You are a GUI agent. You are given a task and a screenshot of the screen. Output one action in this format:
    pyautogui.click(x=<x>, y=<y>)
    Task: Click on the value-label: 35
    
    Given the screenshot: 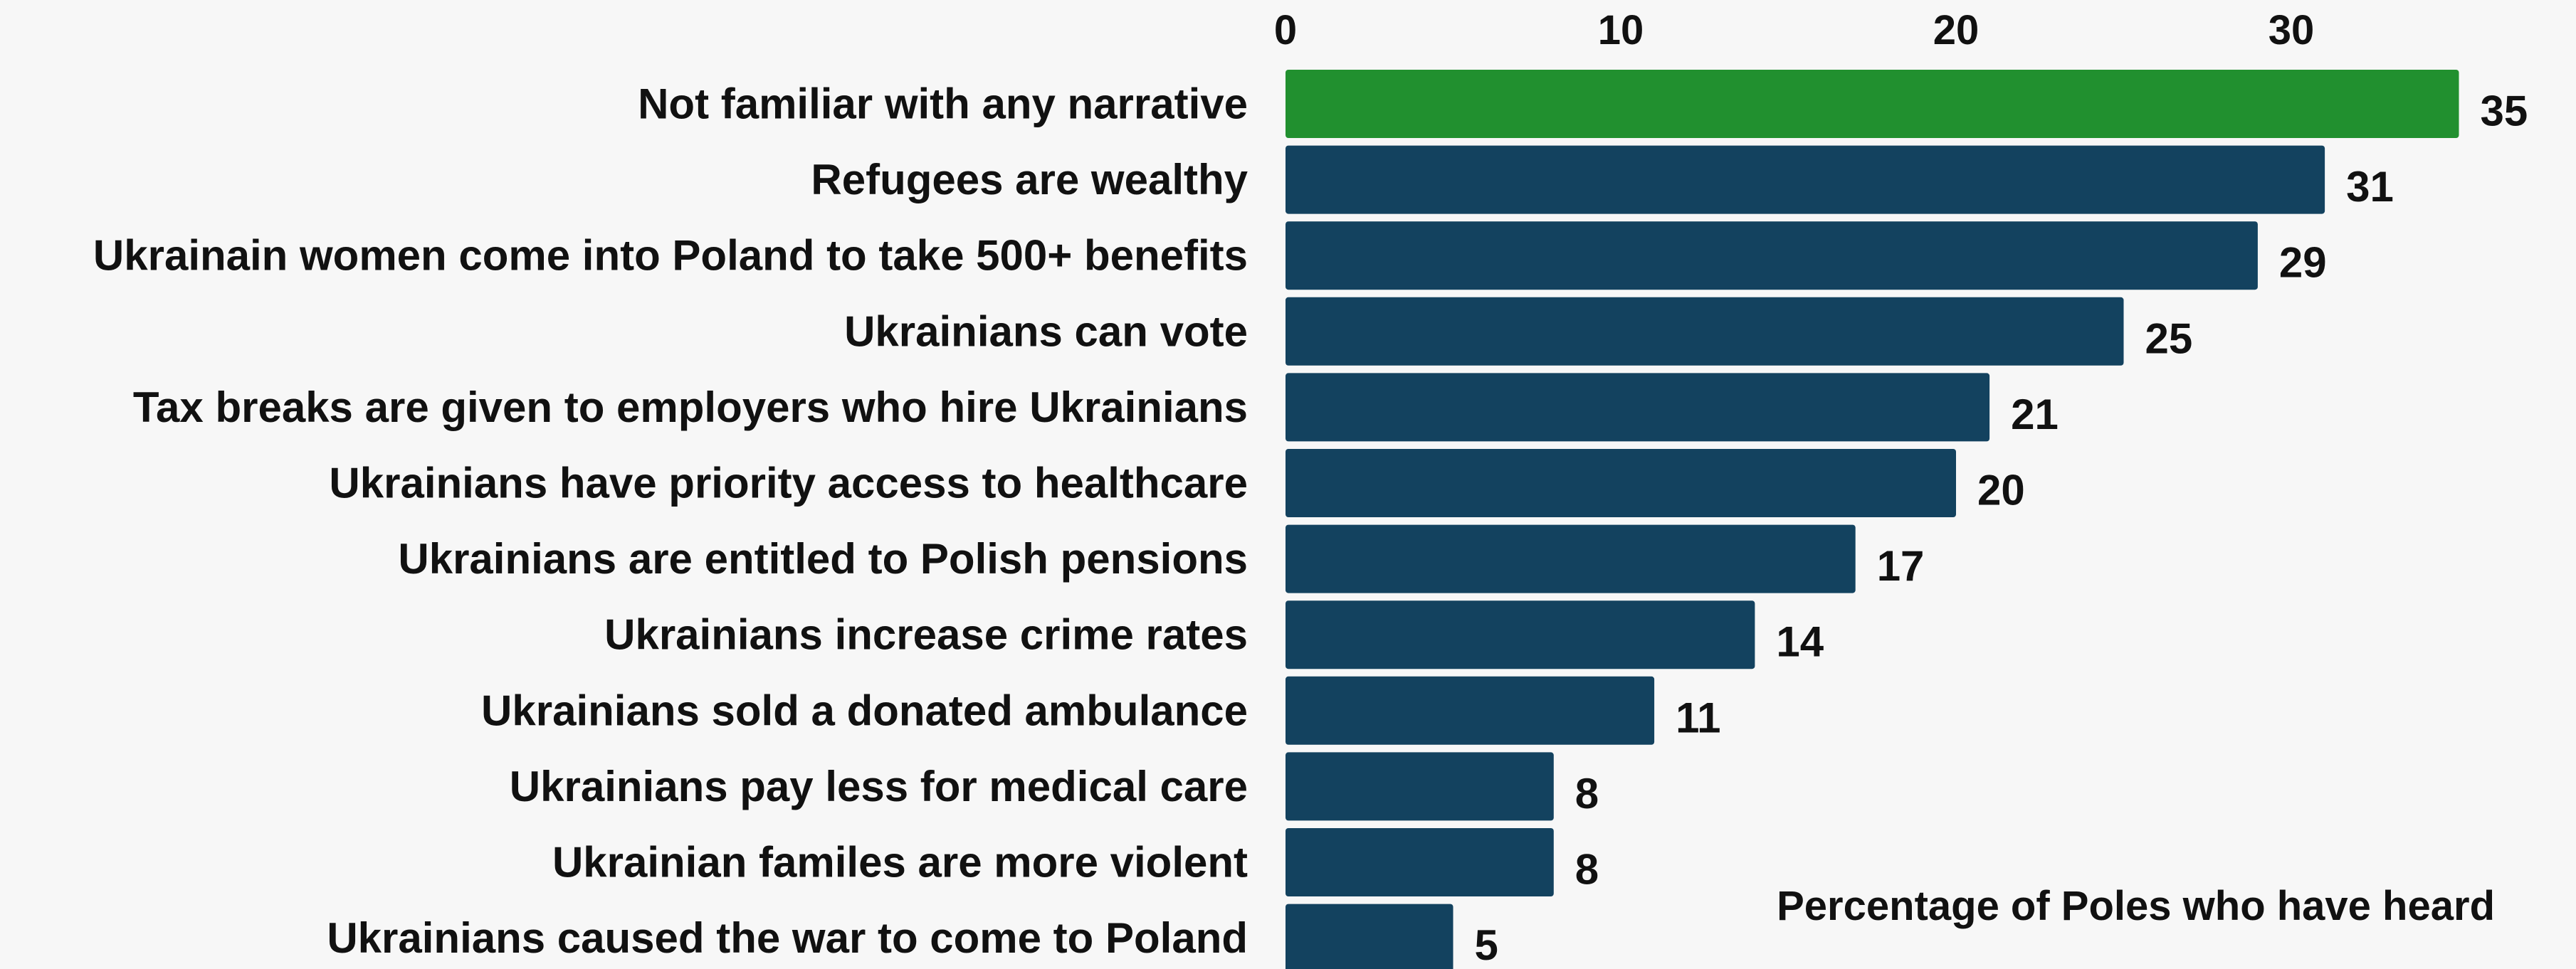 What is the action you would take?
    pyautogui.click(x=2504, y=111)
    